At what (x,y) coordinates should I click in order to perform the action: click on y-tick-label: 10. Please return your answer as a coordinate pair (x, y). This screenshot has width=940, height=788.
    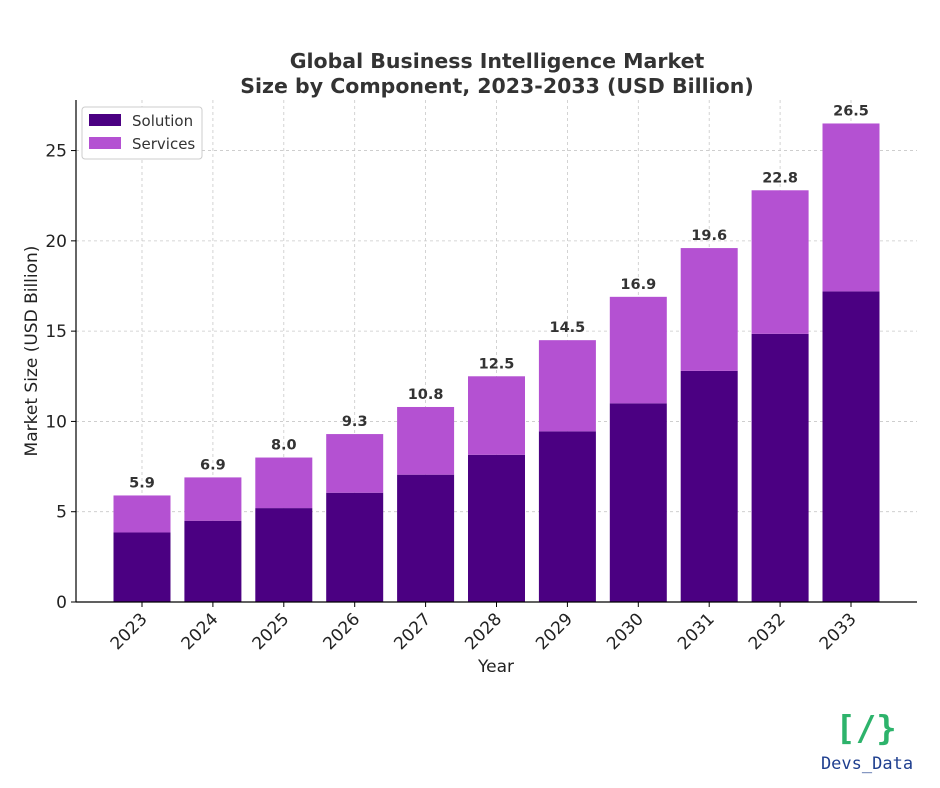
    Looking at the image, I should click on (56, 422).